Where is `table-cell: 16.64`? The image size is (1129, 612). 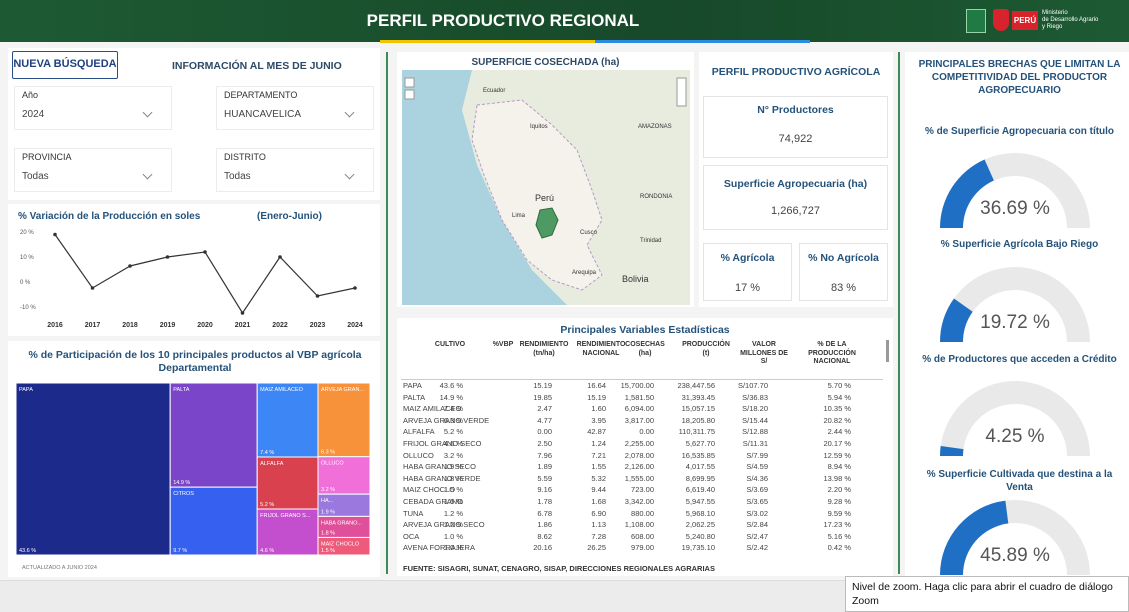
table-cell: 16.64 is located at coordinates (596, 385).